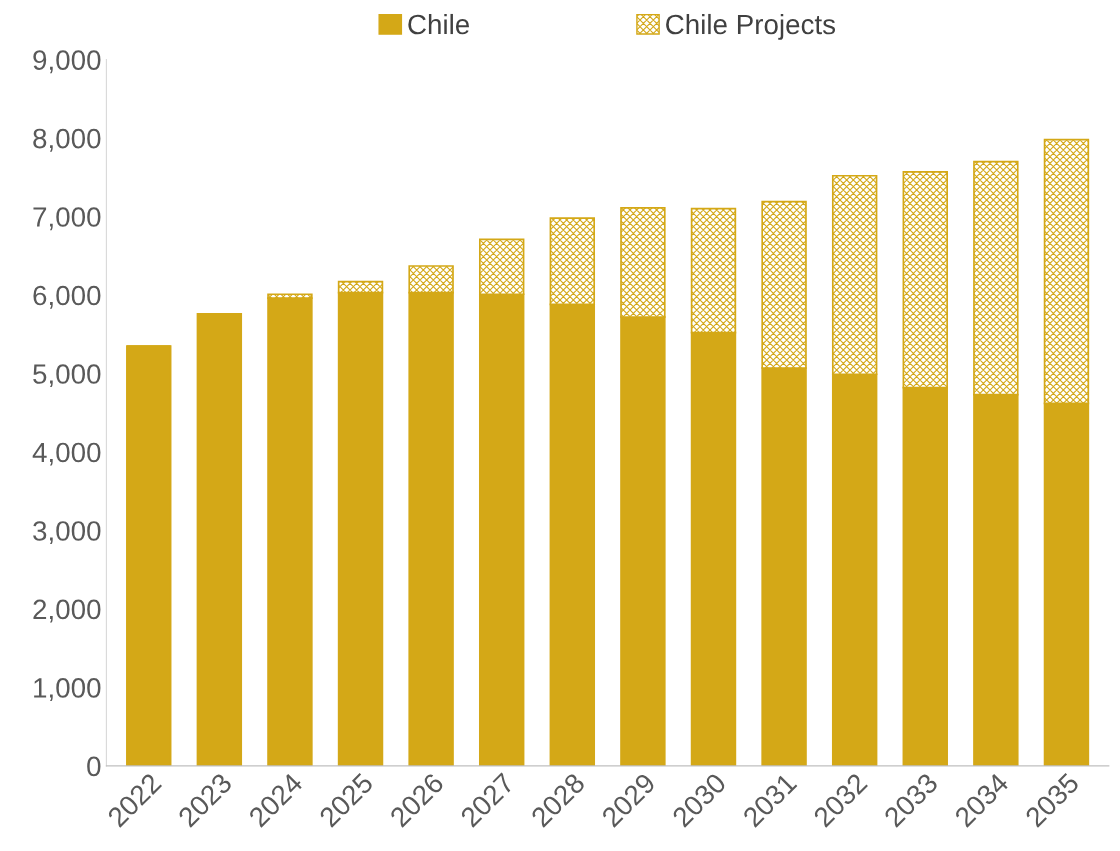 This screenshot has height=851, width=1120. Describe the element at coordinates (66, 454) in the screenshot. I see `y-tick-label: 4,000` at that location.